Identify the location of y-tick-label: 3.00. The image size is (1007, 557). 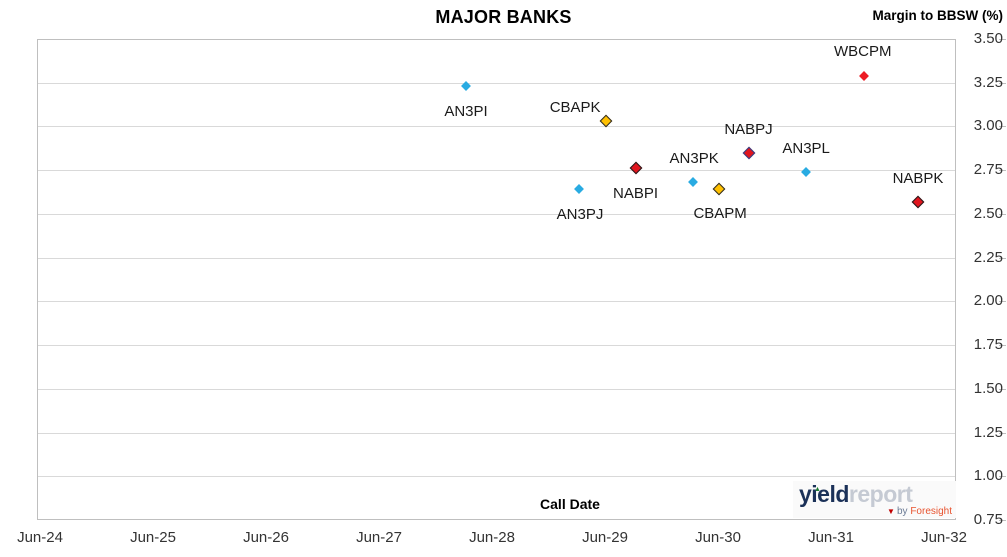
(988, 126).